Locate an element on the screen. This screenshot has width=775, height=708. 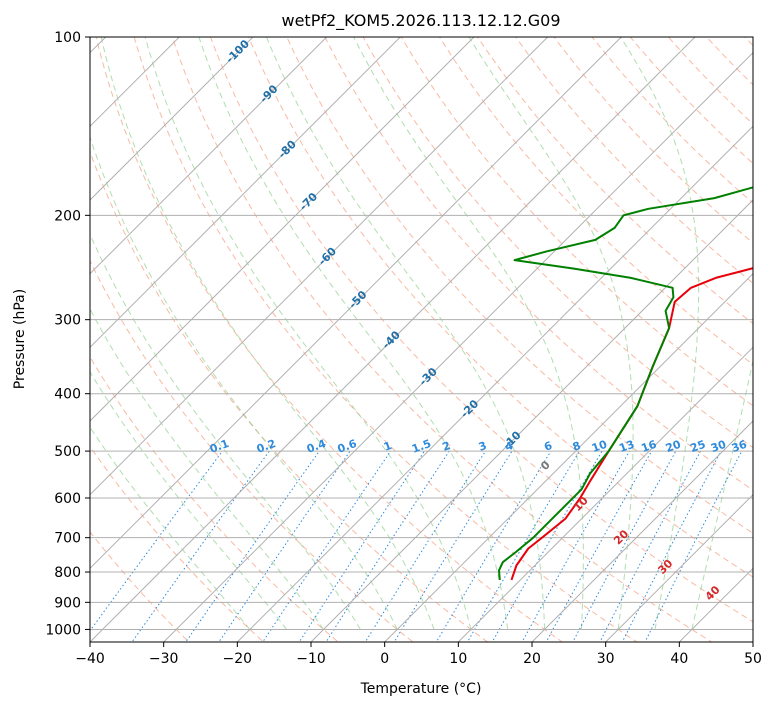
x-tick-label: −40 is located at coordinates (90, 659).